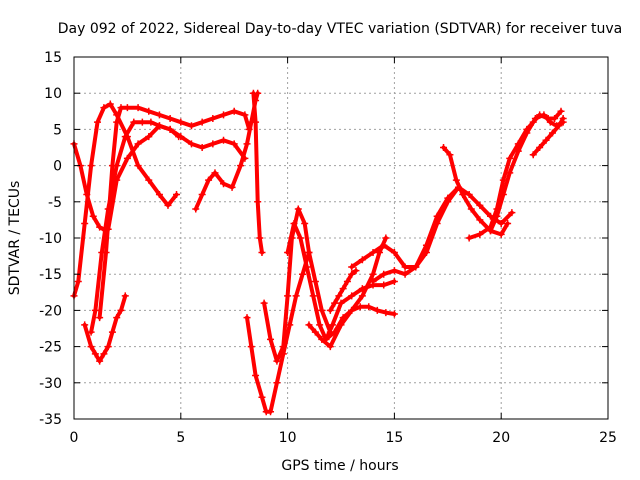  I want to click on series-arc-c, so click(105, 328).